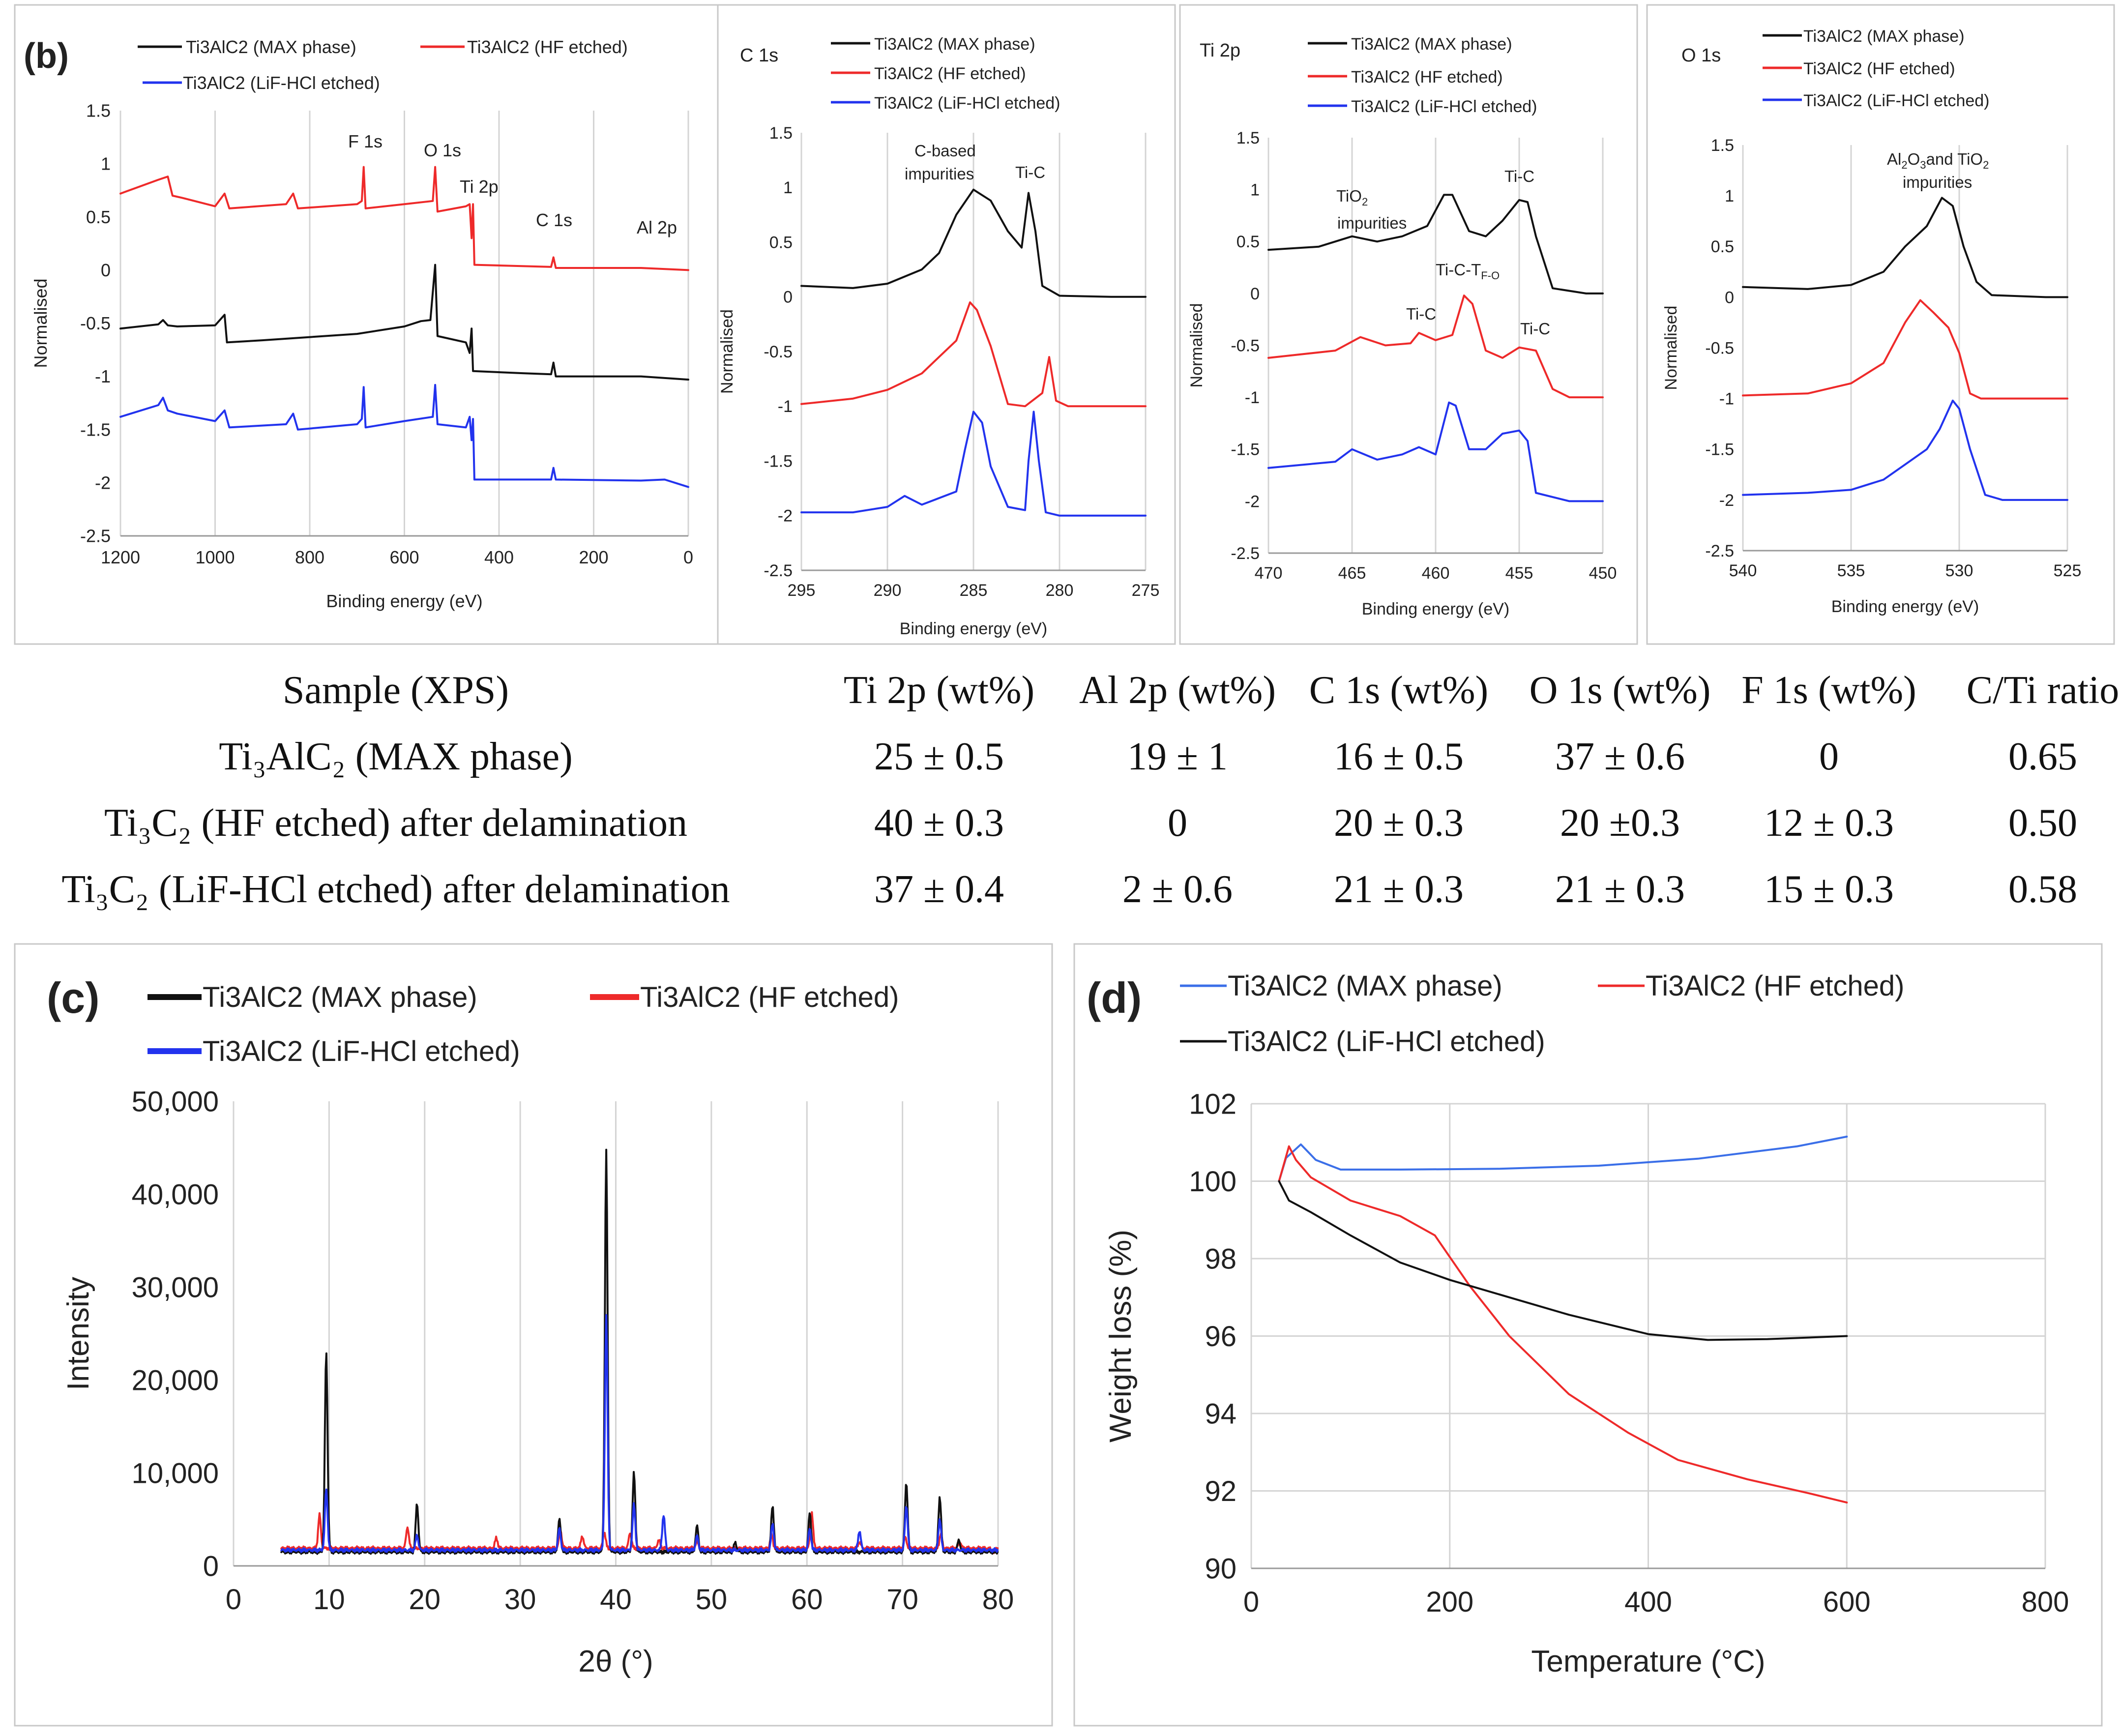 Image resolution: width=2120 pixels, height=1736 pixels. What do you see at coordinates (1829, 889) in the screenshot?
I see `table-row-cell: 15 ± 0.3` at bounding box center [1829, 889].